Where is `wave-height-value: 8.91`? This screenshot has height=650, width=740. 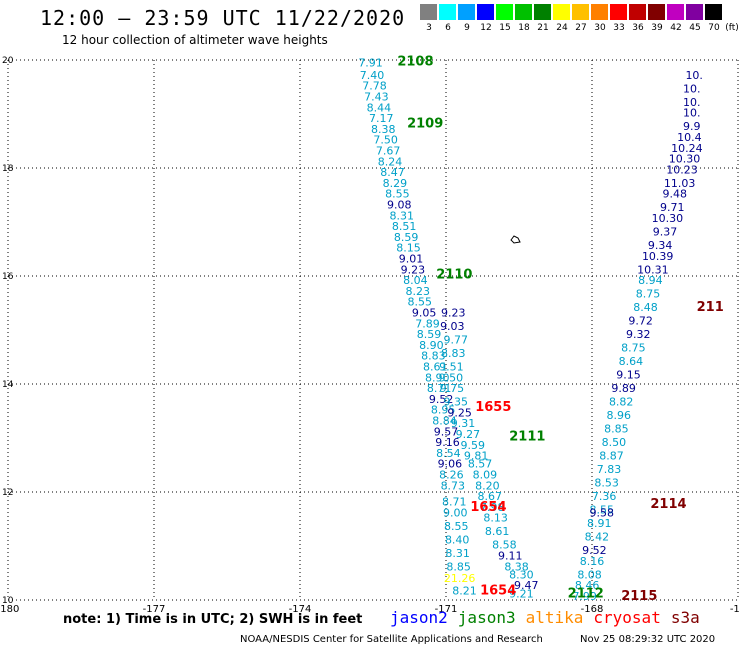
wave-height-value: 8.91 is located at coordinates (599, 523).